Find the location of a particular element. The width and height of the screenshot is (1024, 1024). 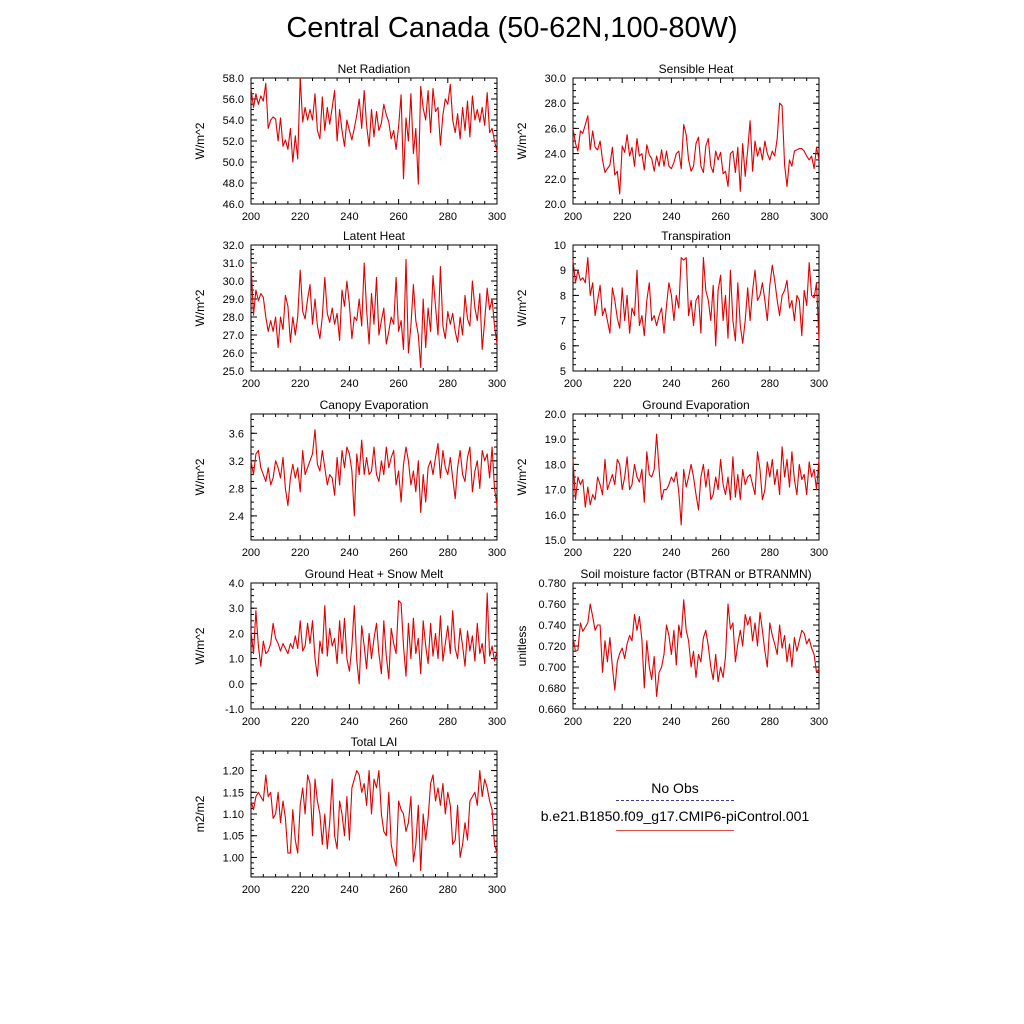

y-tick-label: 8 is located at coordinates (563, 296).